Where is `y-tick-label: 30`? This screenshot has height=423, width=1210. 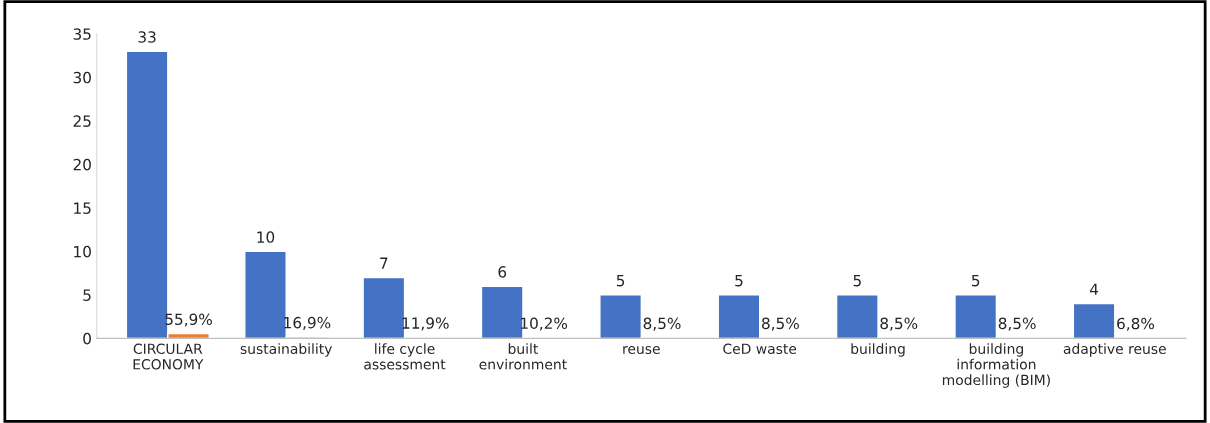
y-tick-label: 30 is located at coordinates (82, 77).